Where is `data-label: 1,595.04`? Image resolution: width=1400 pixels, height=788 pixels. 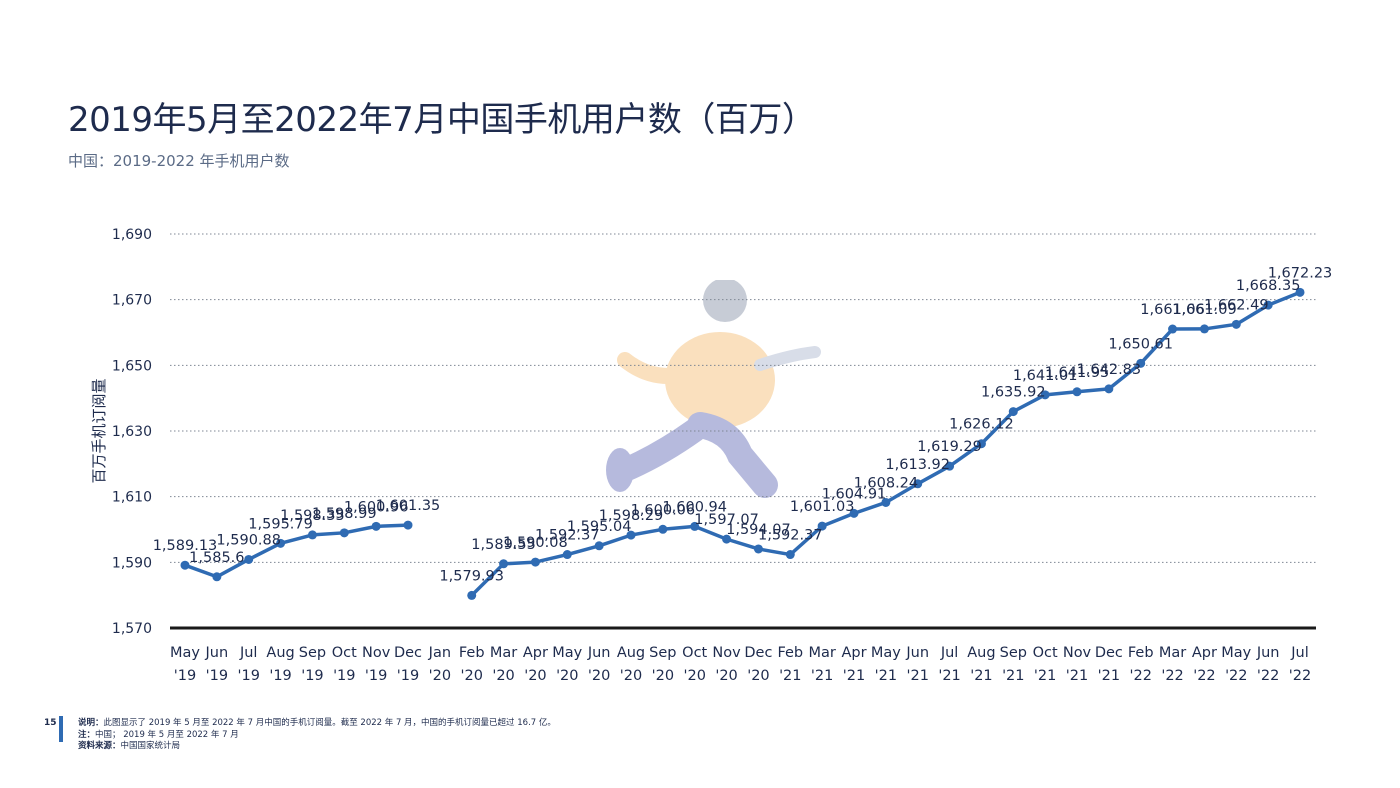
data-label: 1,595.04 is located at coordinates (599, 527).